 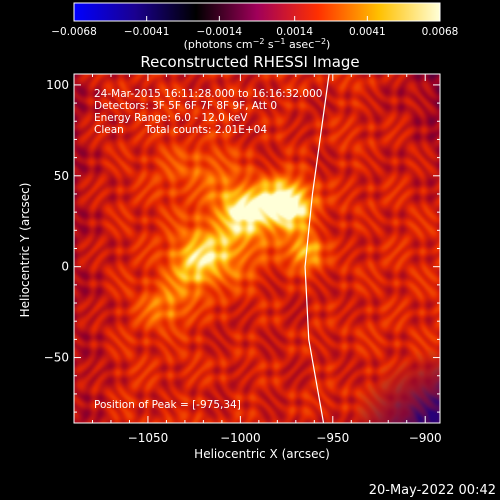 What do you see at coordinates (440, 32) in the screenshot?
I see `colorbar-tick-label: 0.0068` at bounding box center [440, 32].